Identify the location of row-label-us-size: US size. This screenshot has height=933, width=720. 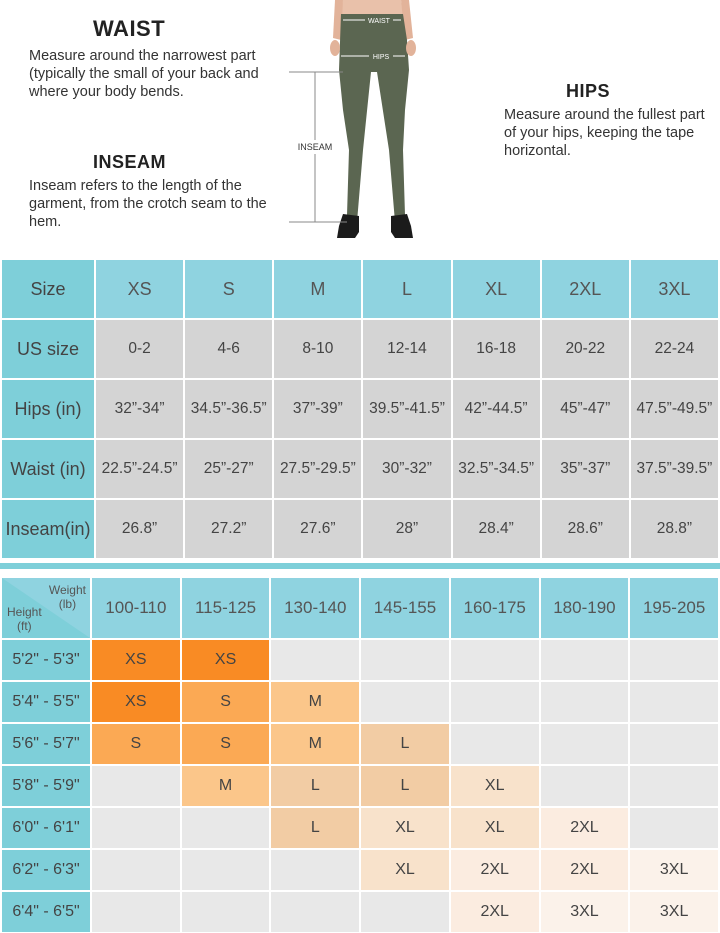
(48, 349).